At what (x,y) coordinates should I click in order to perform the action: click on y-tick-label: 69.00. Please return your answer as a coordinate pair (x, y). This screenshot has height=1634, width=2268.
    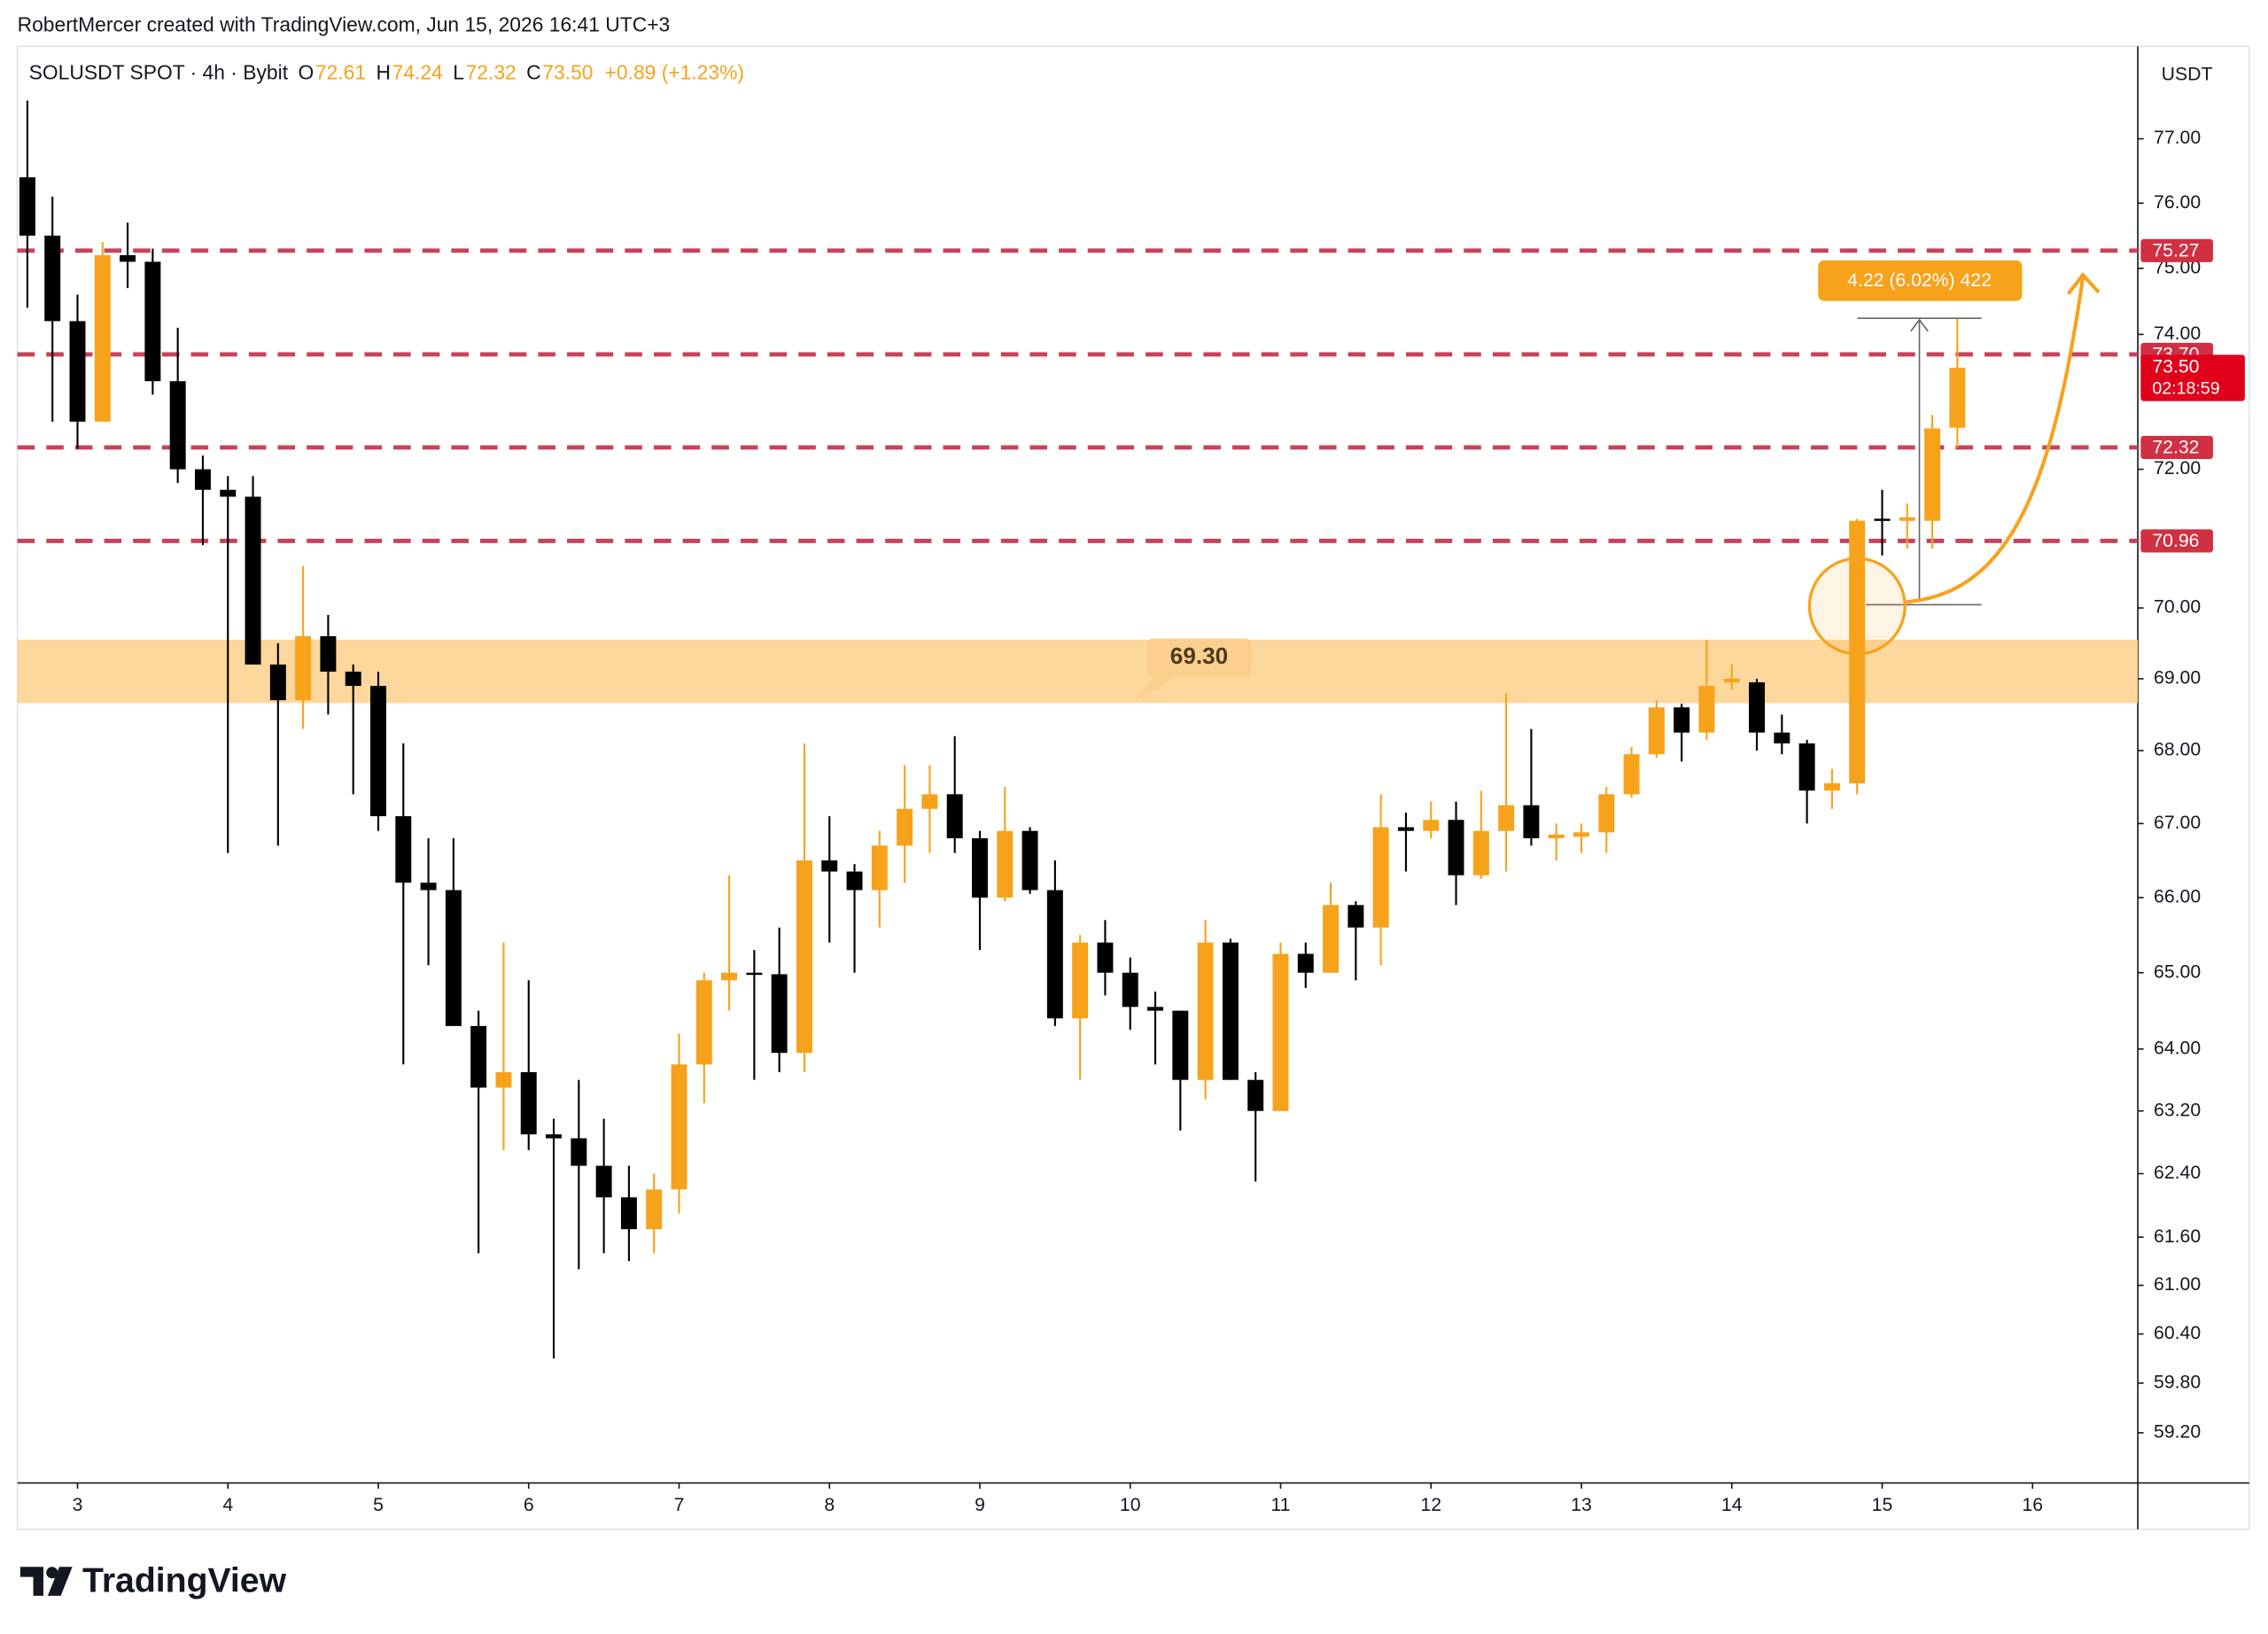
    Looking at the image, I should click on (2177, 678).